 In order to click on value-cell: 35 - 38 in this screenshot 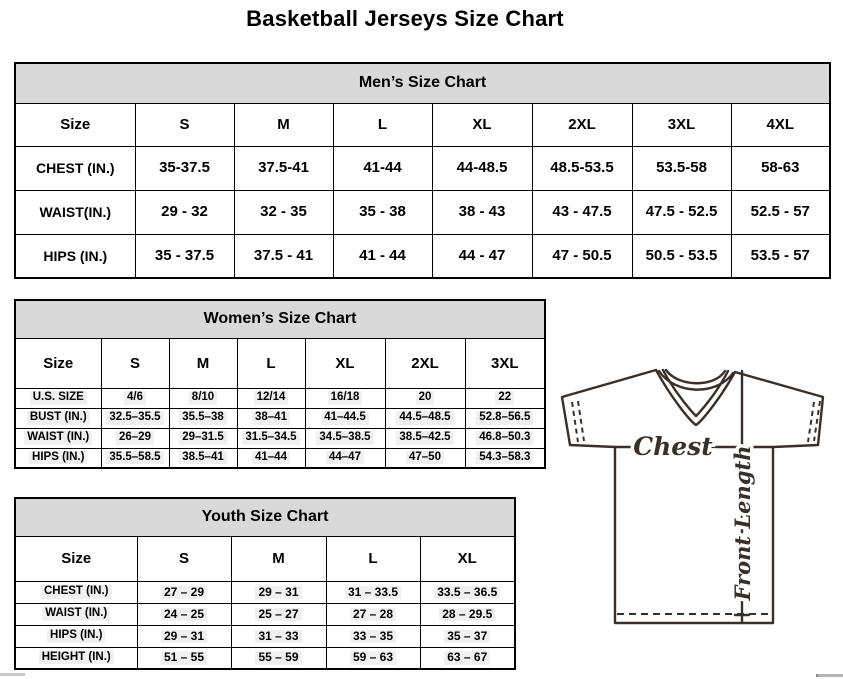, I will do `click(382, 212)`.